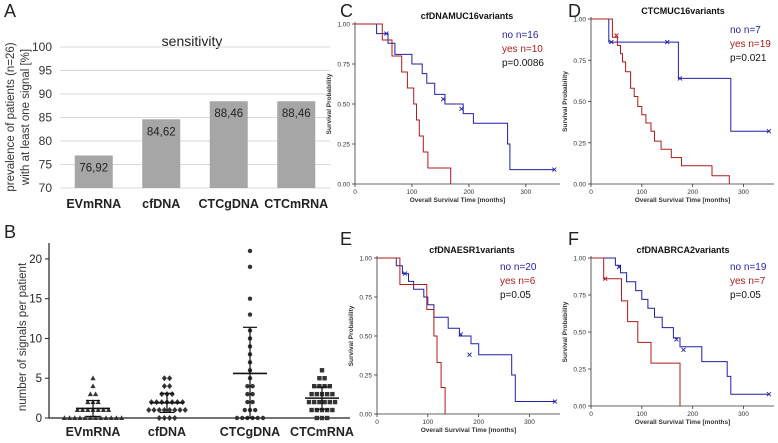 The height and width of the screenshot is (443, 778). What do you see at coordinates (573, 239) in the screenshot?
I see `panel-label-f: F` at bounding box center [573, 239].